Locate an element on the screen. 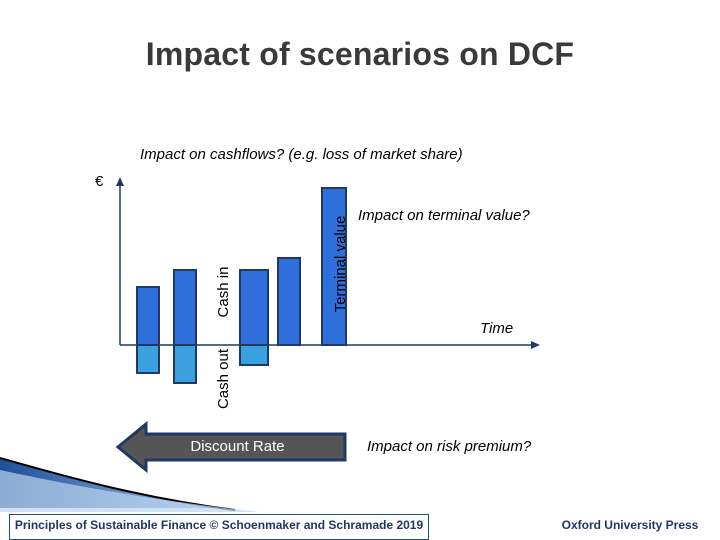  cash-out-label: Cash out is located at coordinates (223, 379).